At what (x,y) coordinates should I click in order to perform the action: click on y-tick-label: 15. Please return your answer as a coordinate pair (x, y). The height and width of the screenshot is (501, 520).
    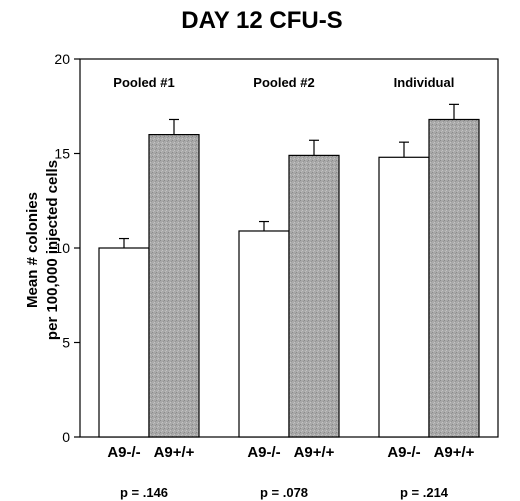
    Looking at the image, I should click on (62, 154).